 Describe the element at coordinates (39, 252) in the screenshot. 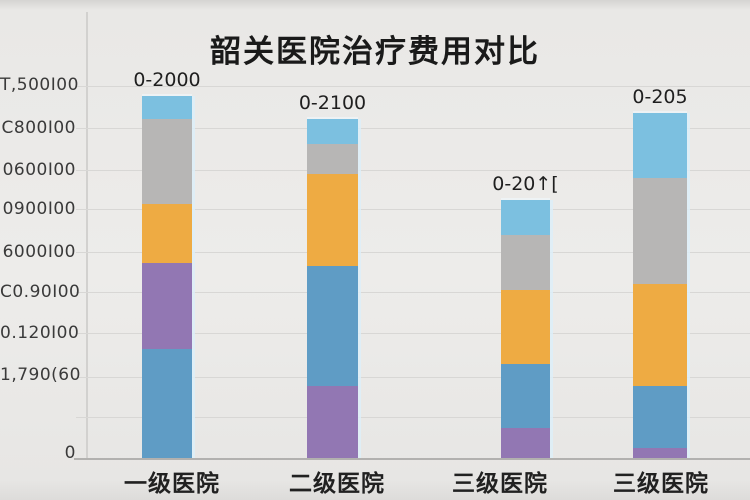

I see `y-tick-label: 6000I00` at that location.